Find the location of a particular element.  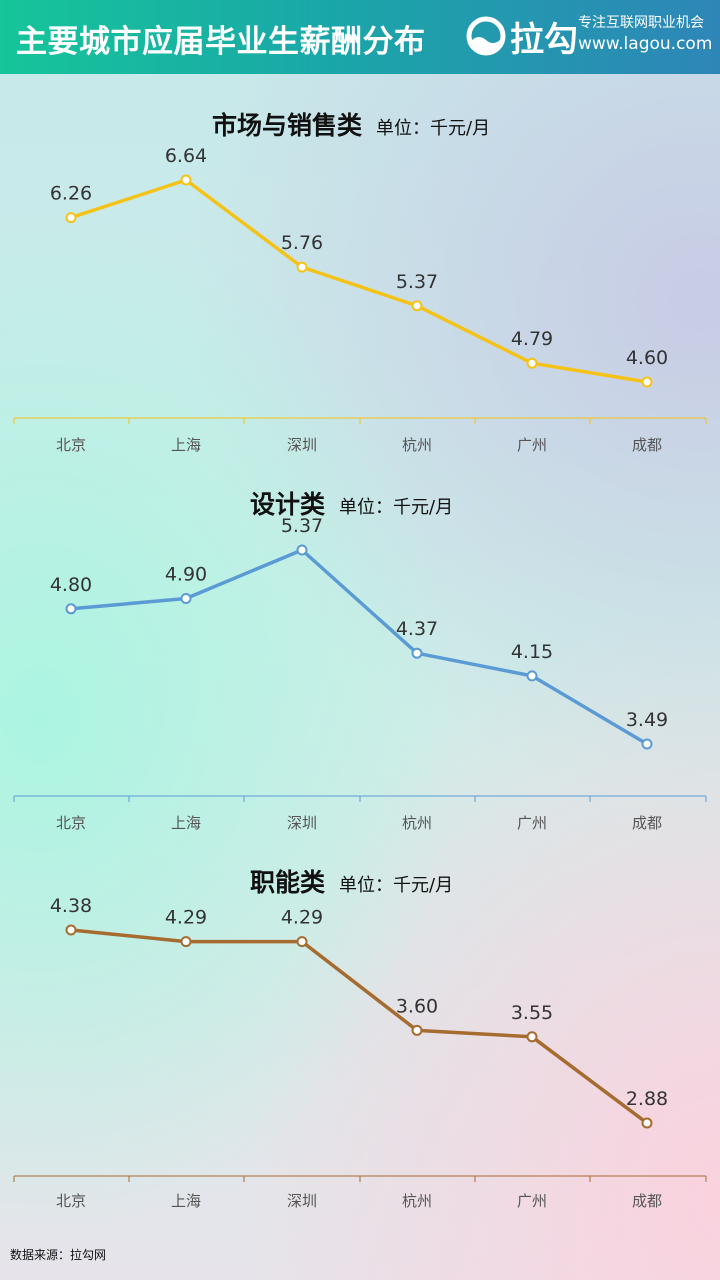

chart-title-design: 设计类 单位：千元/月 is located at coordinates (351, 503).